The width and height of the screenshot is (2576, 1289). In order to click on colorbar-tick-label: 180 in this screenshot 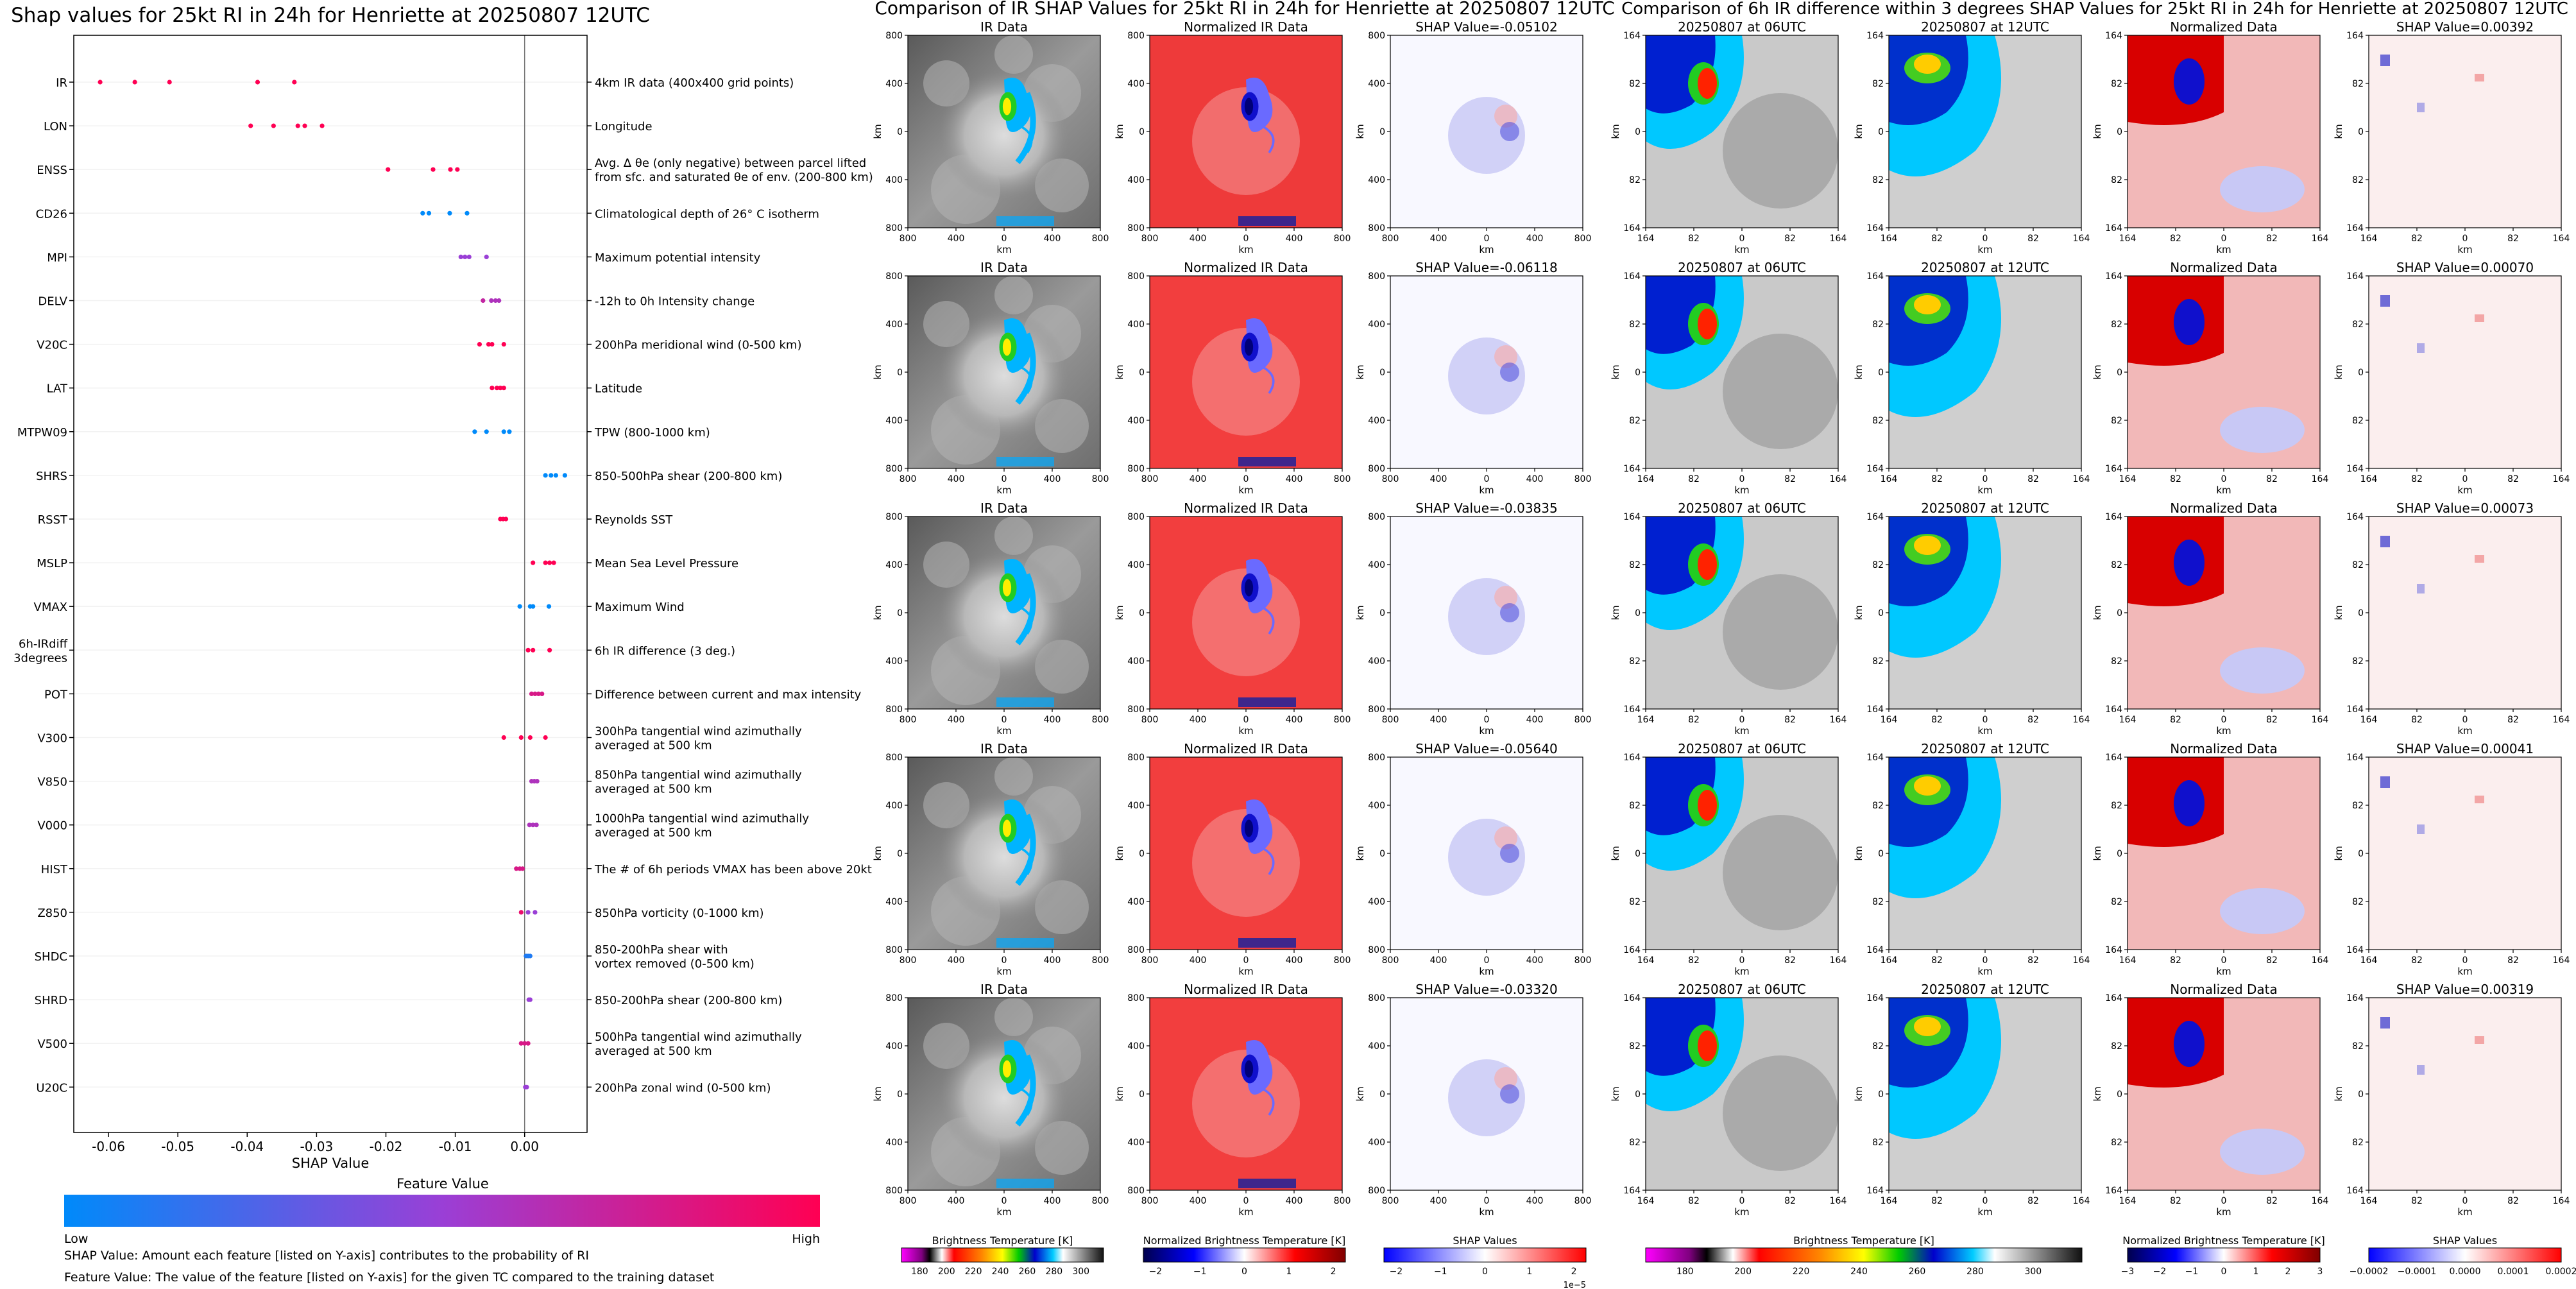, I will do `click(920, 1272)`.